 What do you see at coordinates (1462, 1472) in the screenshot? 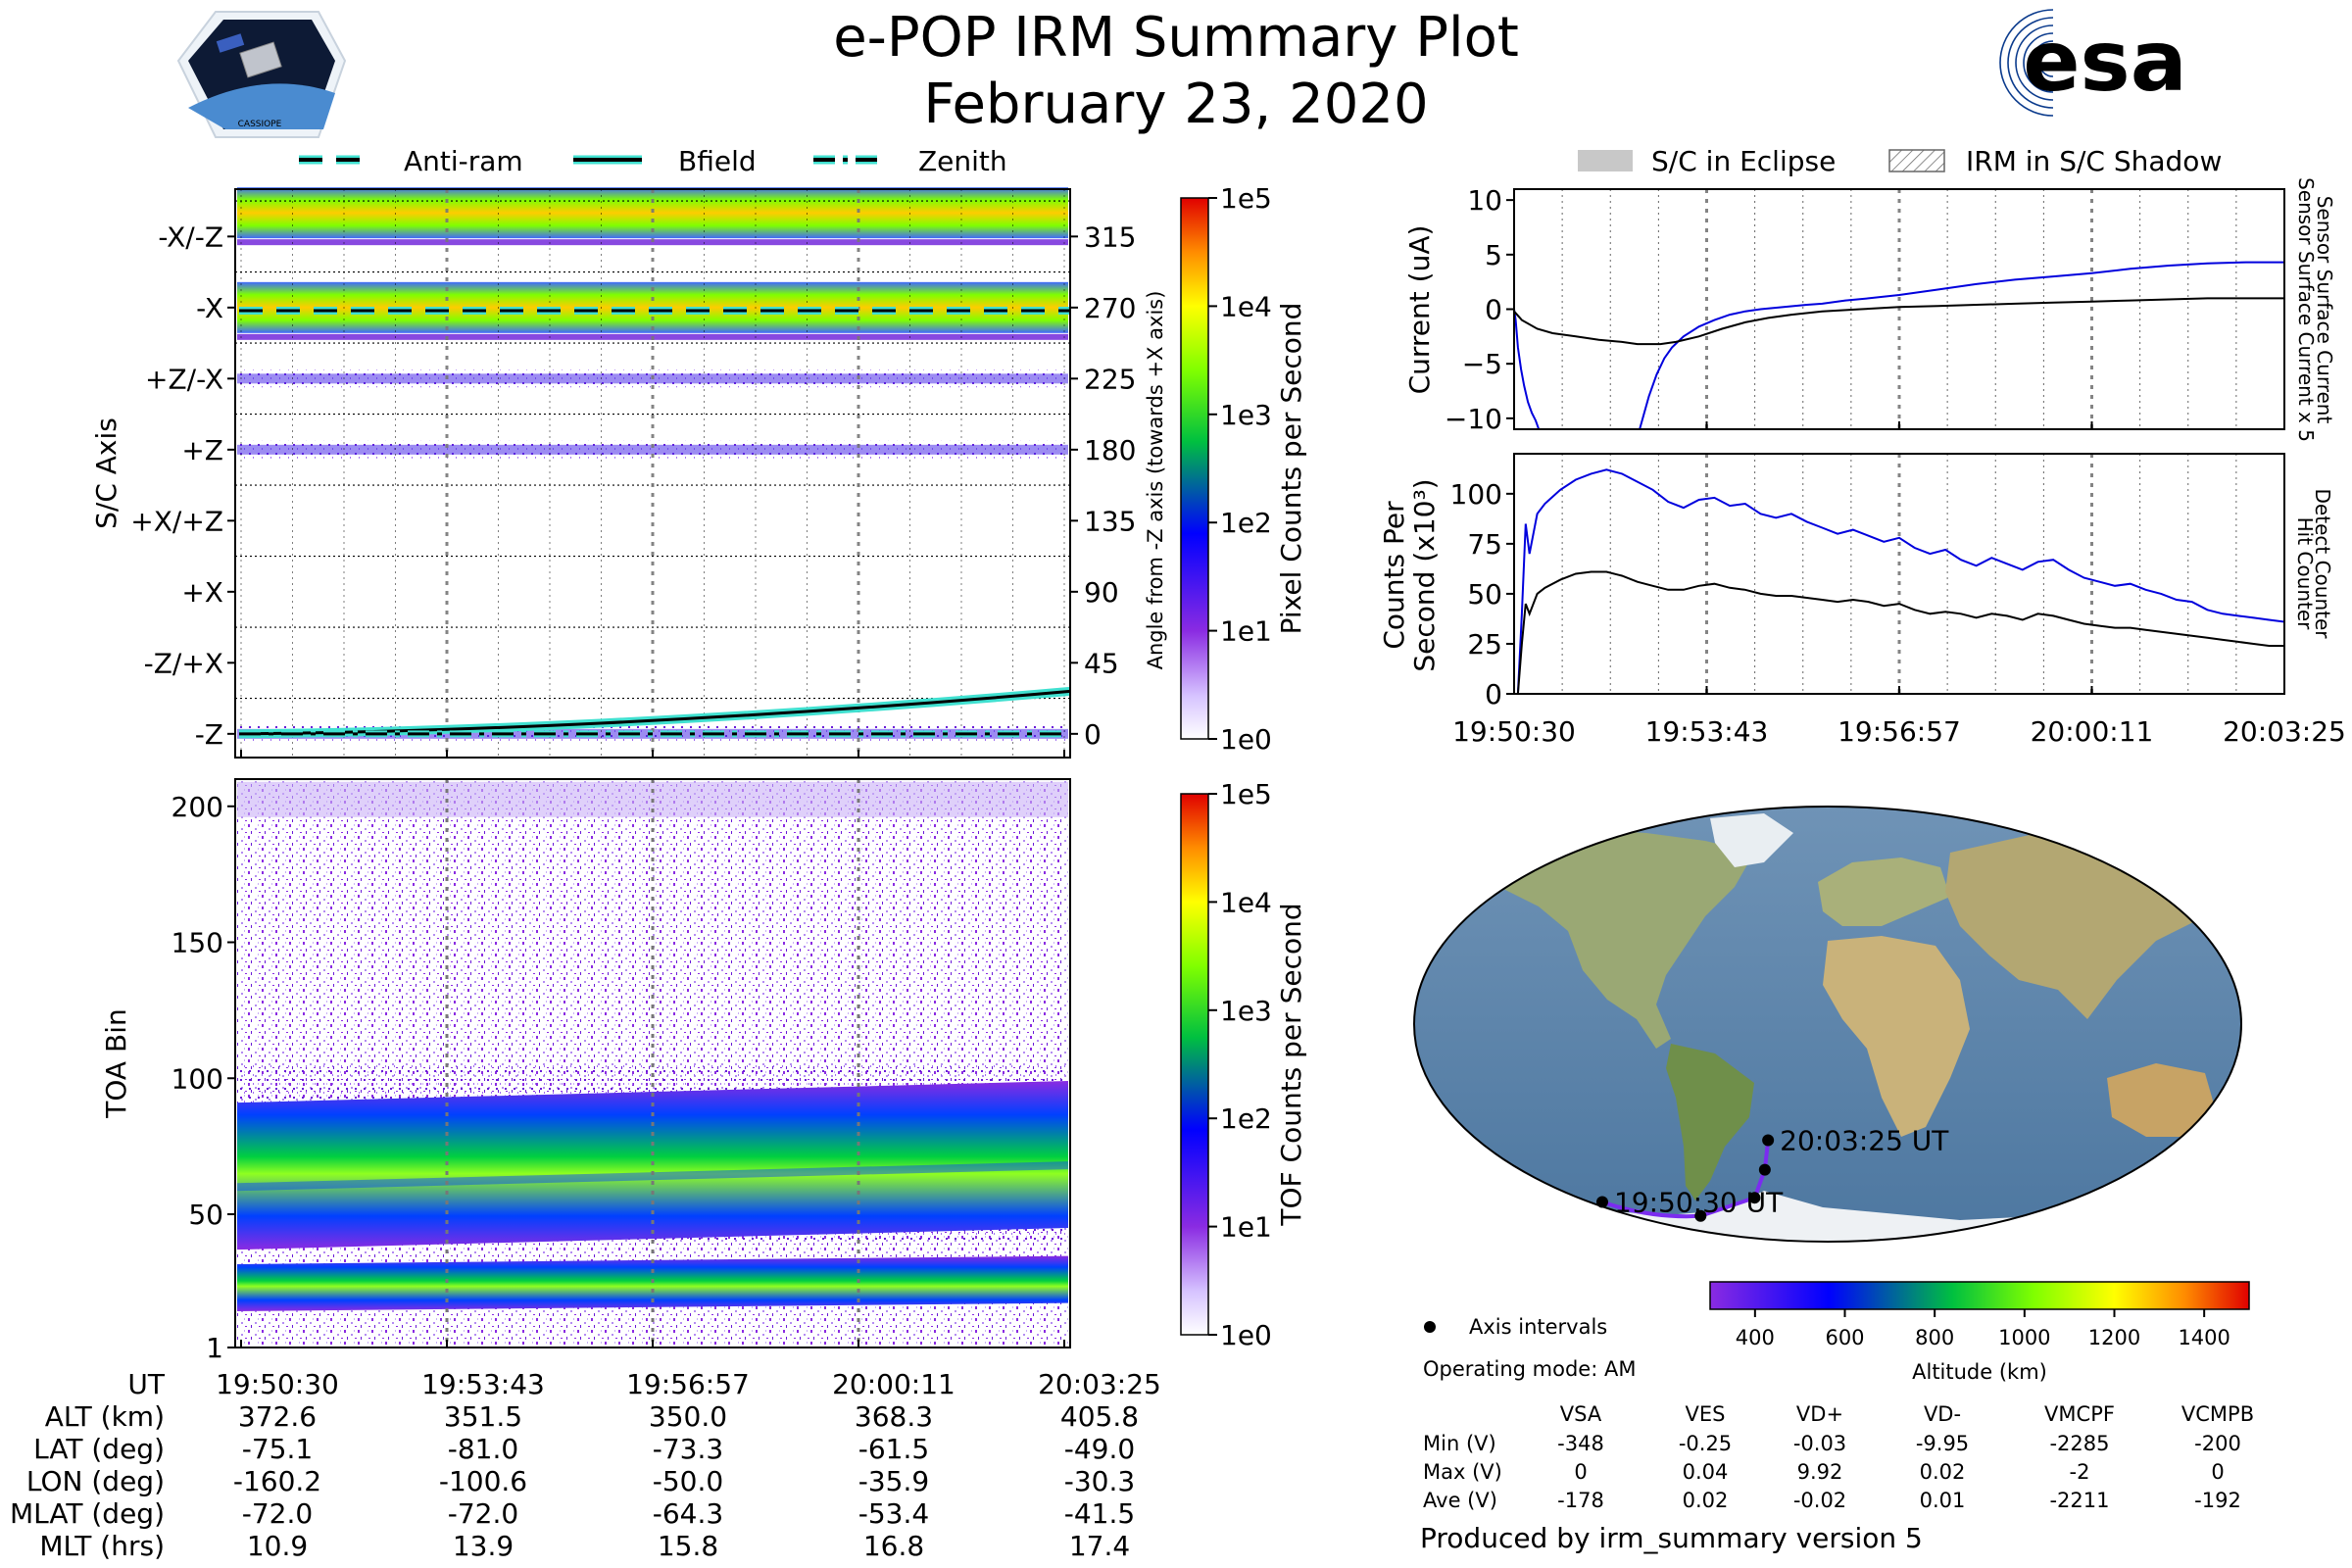
I see `voltage-row-label: Max (V)` at bounding box center [1462, 1472].